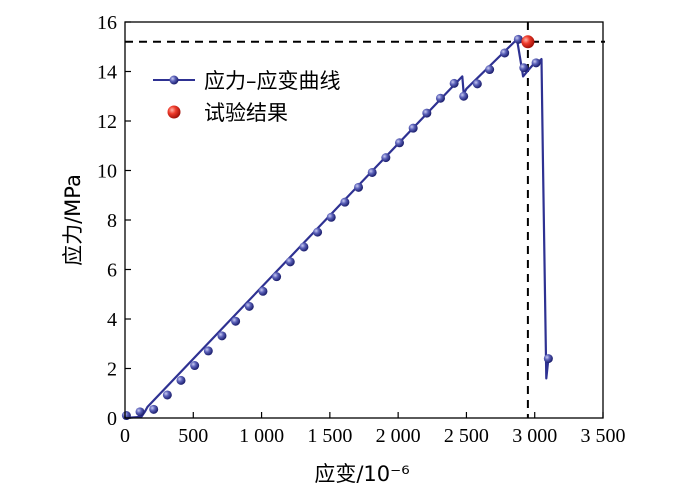  I want to click on x-tick-label: 500, so click(193, 436).